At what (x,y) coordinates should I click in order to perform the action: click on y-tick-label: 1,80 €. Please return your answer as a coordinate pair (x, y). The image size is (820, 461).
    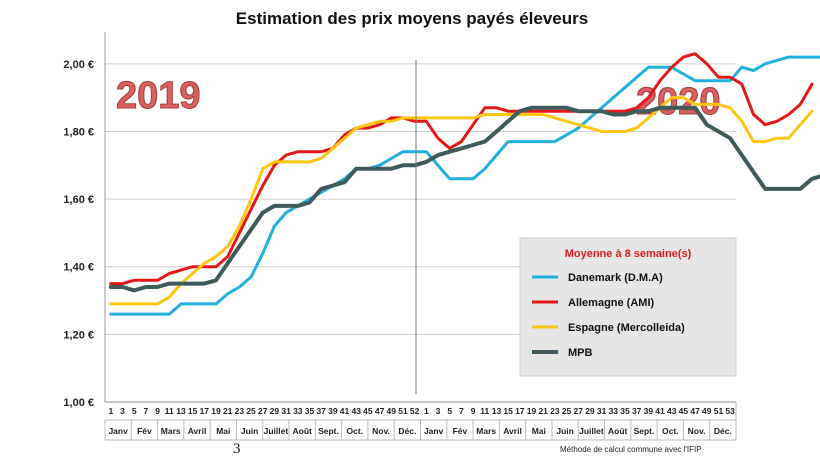
    Looking at the image, I should click on (78, 132).